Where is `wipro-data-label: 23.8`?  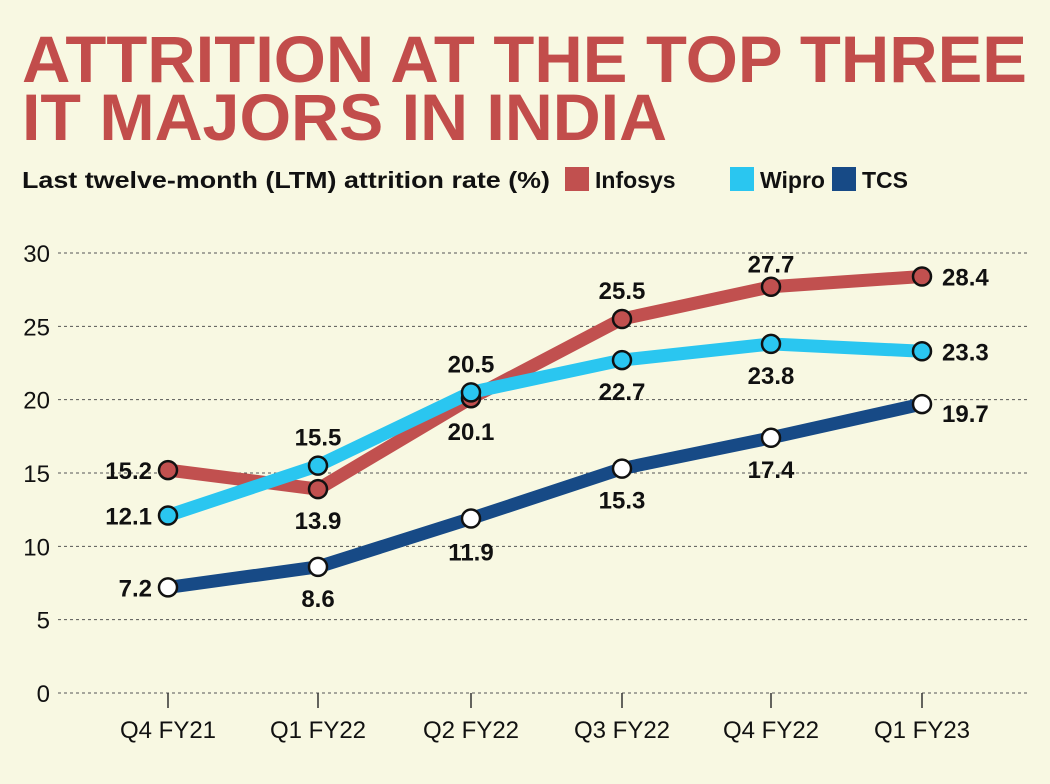
wipro-data-label: 23.8 is located at coordinates (771, 376).